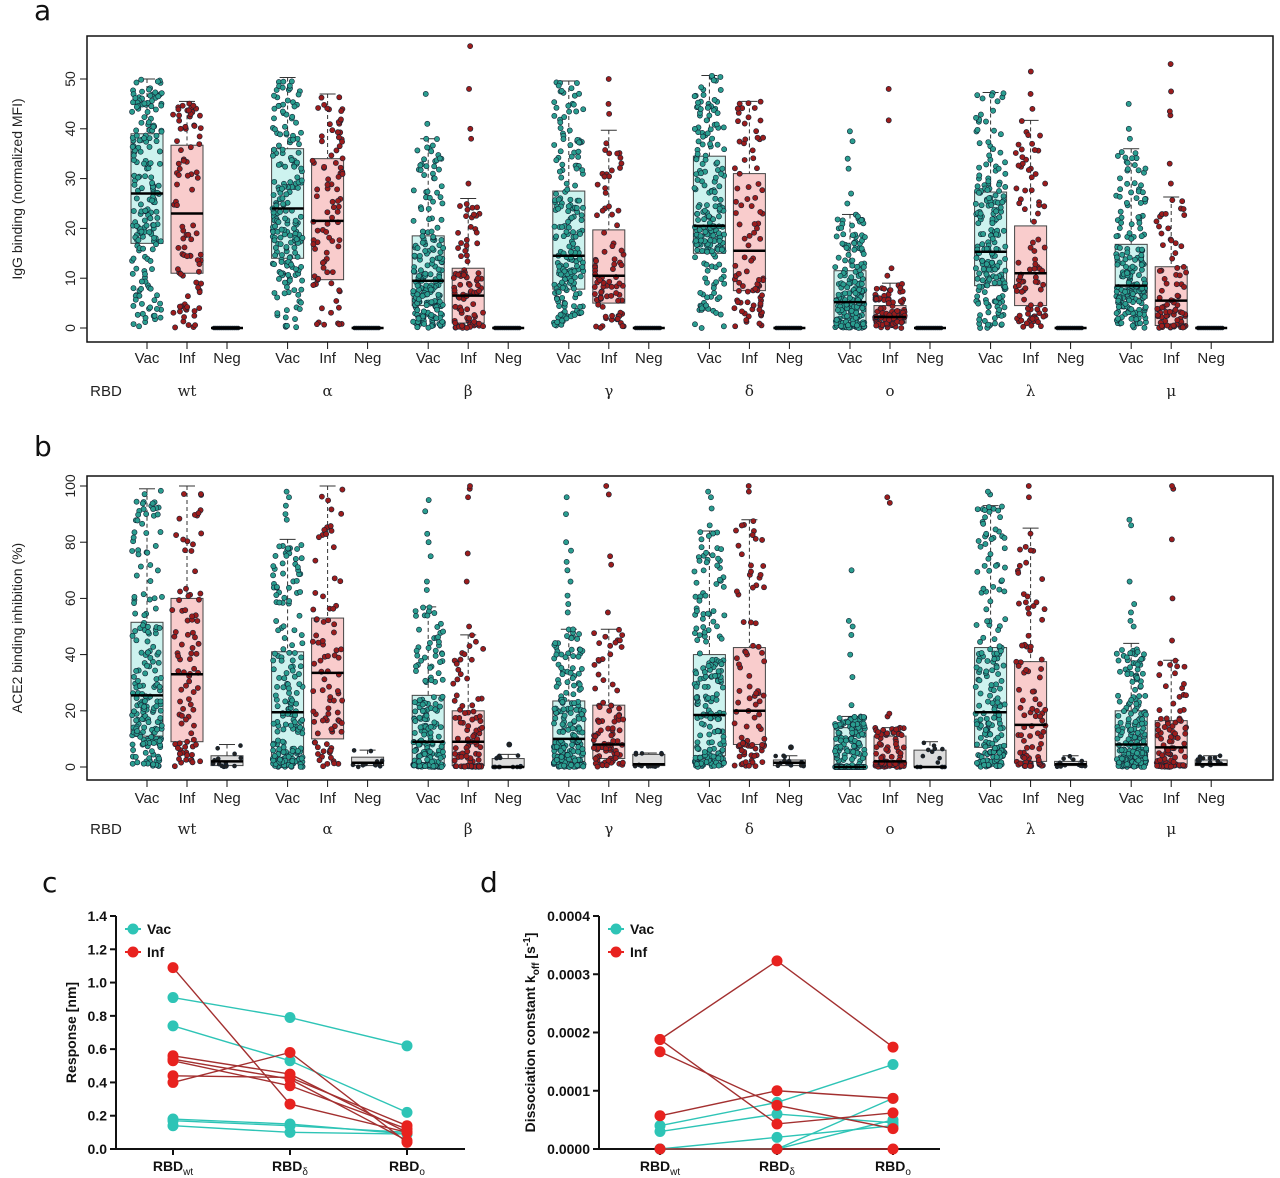  What do you see at coordinates (106, 391) in the screenshot?
I see `row-label: RBD` at bounding box center [106, 391].